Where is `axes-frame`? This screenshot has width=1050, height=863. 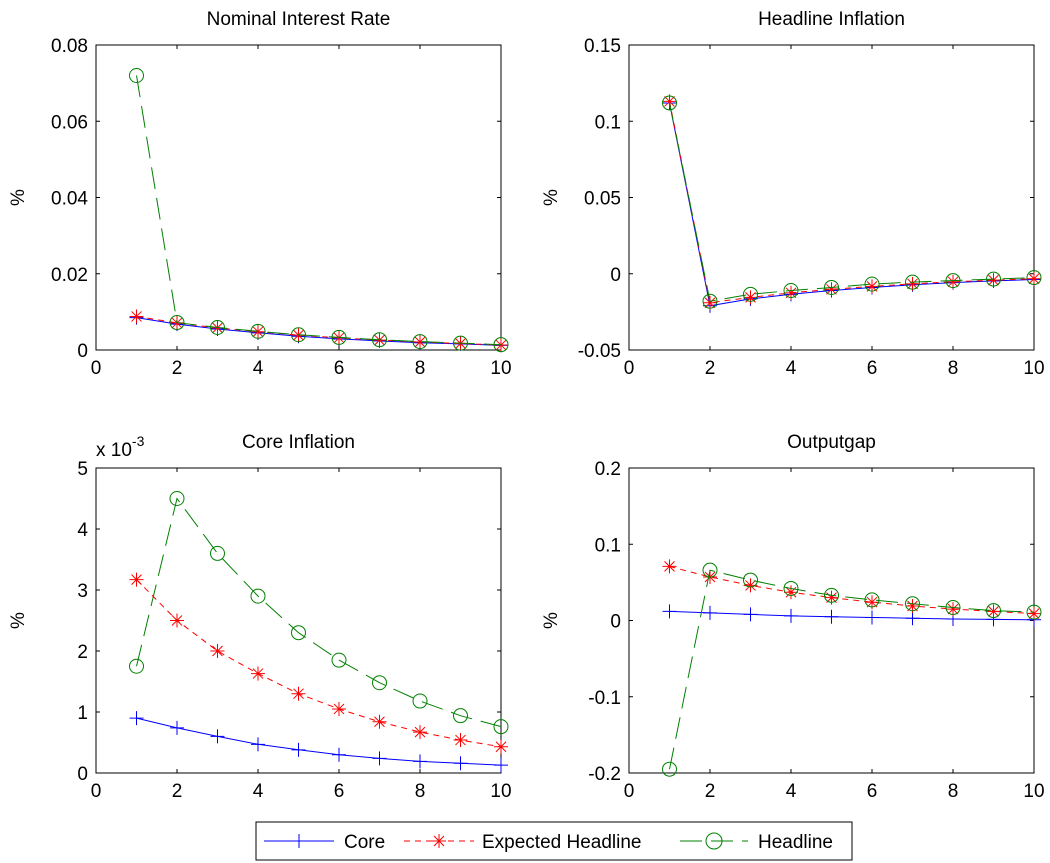
axes-frame is located at coordinates (831, 197).